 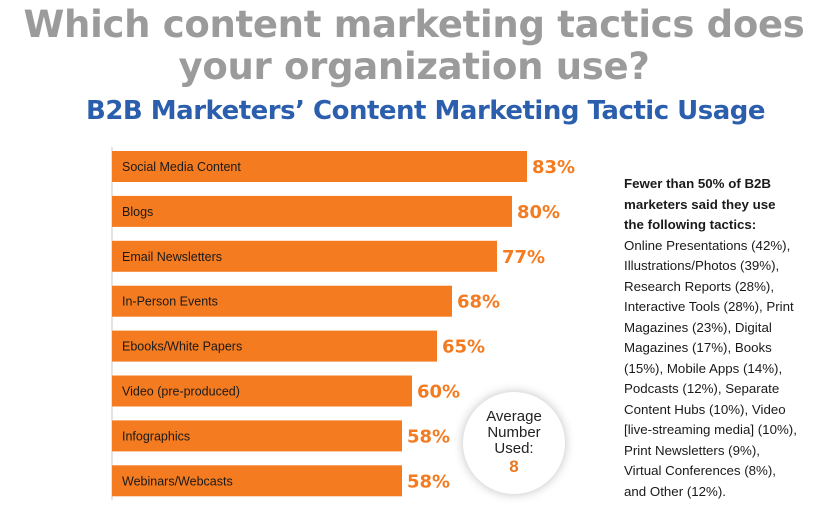 What do you see at coordinates (478, 302) in the screenshot?
I see `value-label: 68%` at bounding box center [478, 302].